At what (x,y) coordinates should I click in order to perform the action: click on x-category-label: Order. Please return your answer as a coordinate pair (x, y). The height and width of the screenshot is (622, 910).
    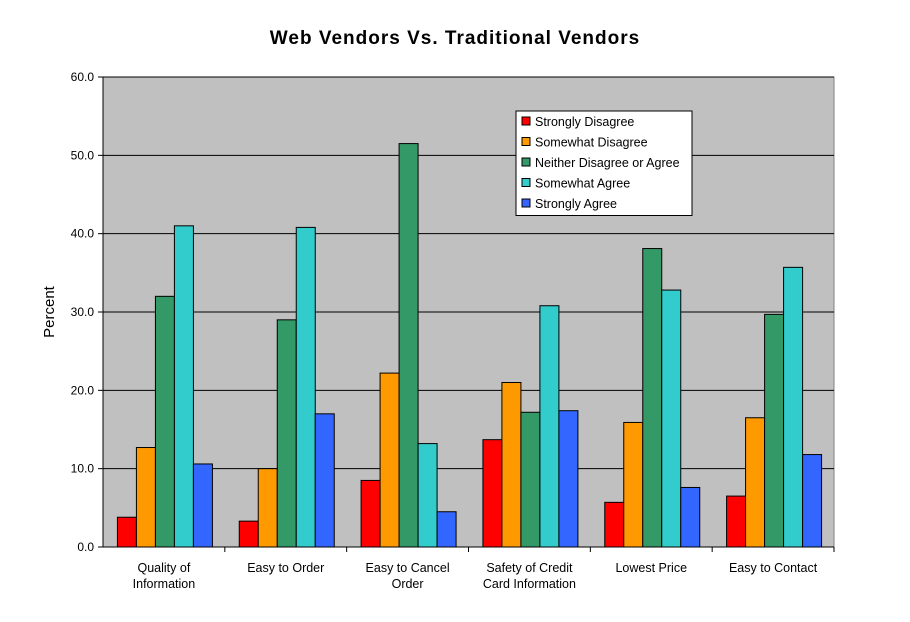
    Looking at the image, I should click on (408, 584).